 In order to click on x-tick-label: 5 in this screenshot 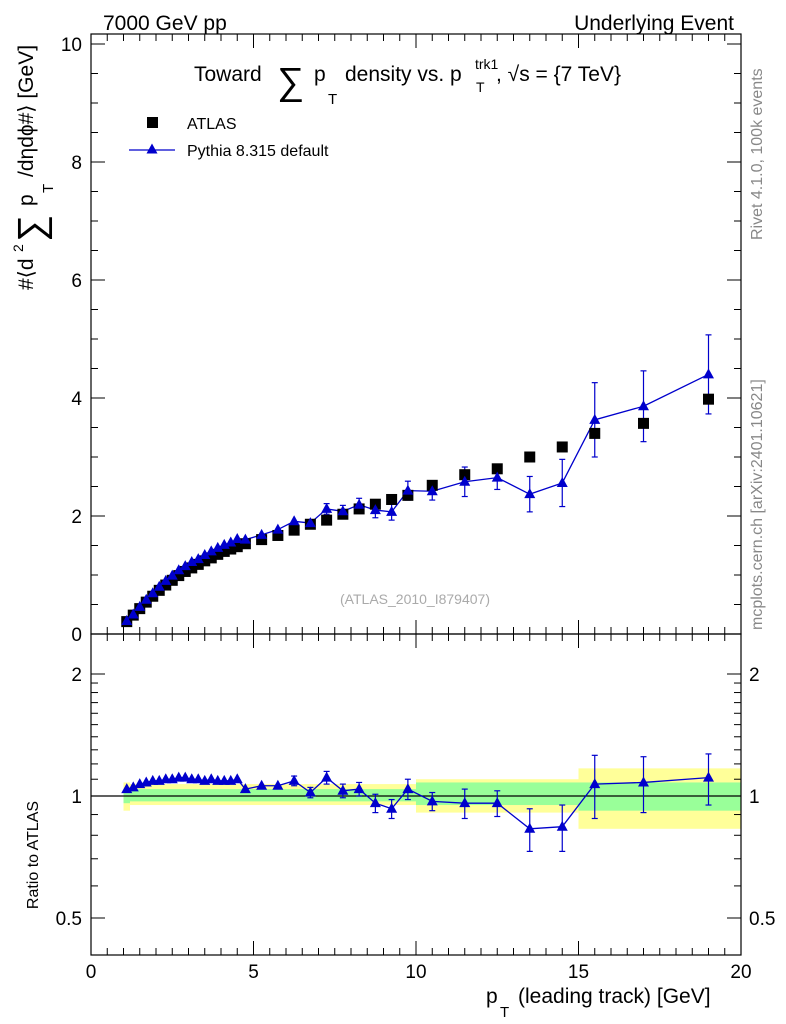, I will do `click(253, 972)`.